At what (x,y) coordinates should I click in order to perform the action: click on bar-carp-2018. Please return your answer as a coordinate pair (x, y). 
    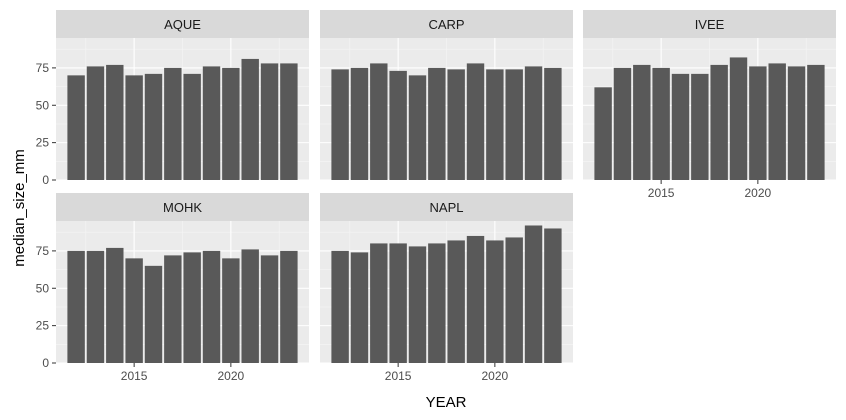
    Looking at the image, I should click on (456, 124).